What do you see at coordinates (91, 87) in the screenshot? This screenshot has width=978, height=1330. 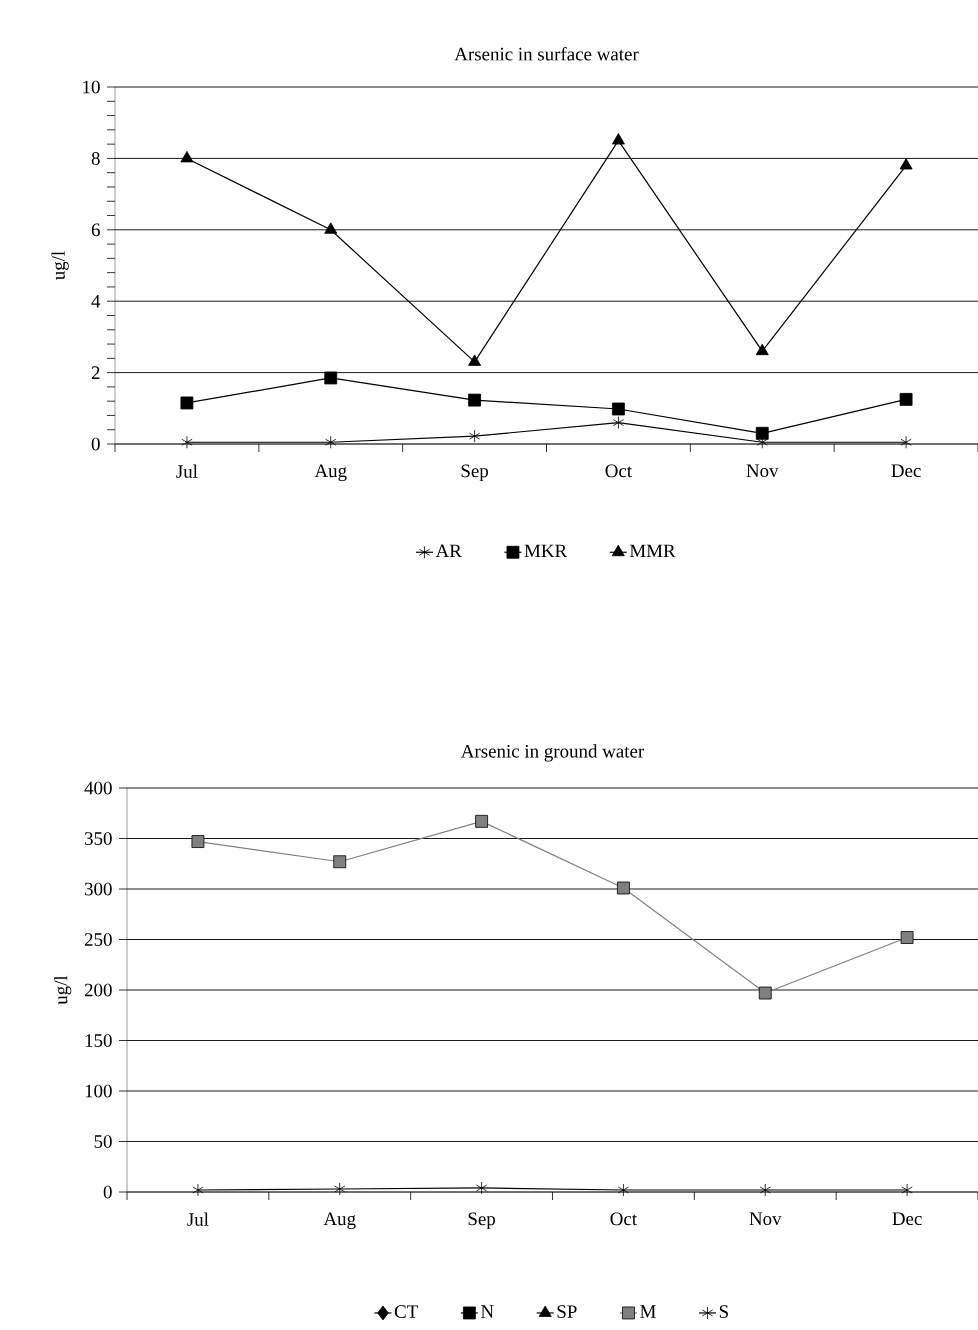 I see `y-tick-label: 10` at bounding box center [91, 87].